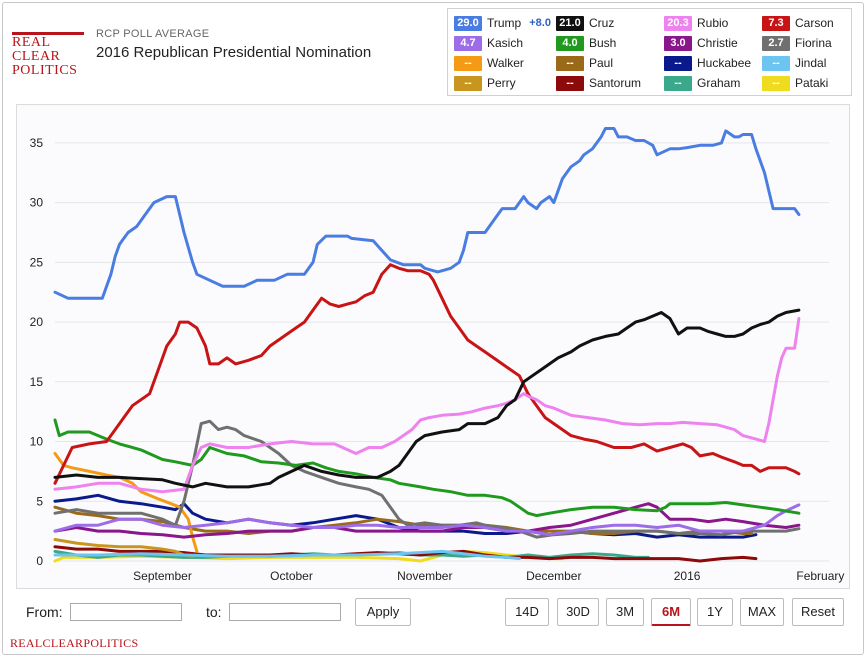 The height and width of the screenshot is (657, 866). Describe the element at coordinates (776, 43) in the screenshot. I see `legend-value-badge: 2.7` at that location.